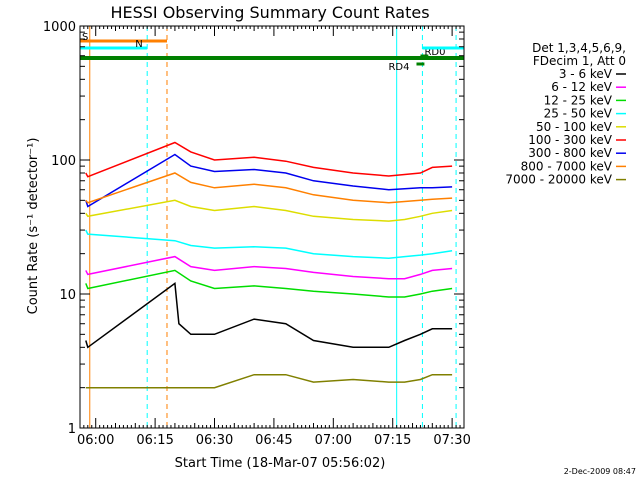 The width and height of the screenshot is (640, 480). What do you see at coordinates (33, 226) in the screenshot?
I see `y-axis-label: Count Rate (s⁻¹ detector⁻¹)` at bounding box center [33, 226].